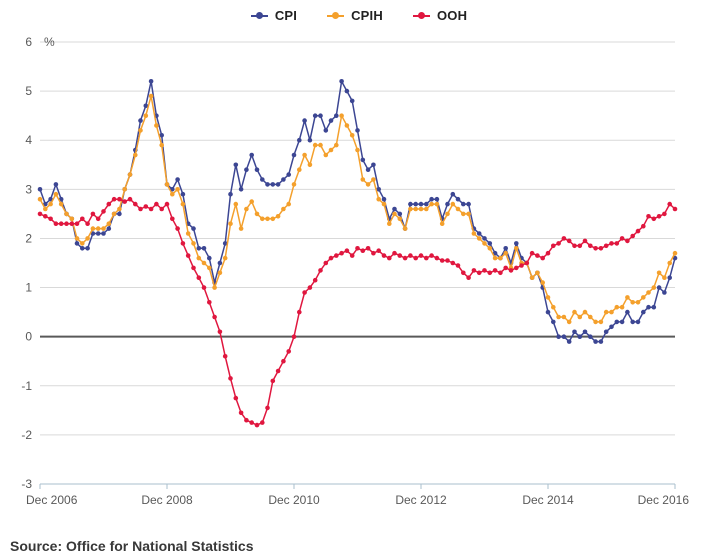 Image resolution: width=718 pixels, height=558 pixels. I want to click on svg-text: Dec 2006, so click(52, 500).